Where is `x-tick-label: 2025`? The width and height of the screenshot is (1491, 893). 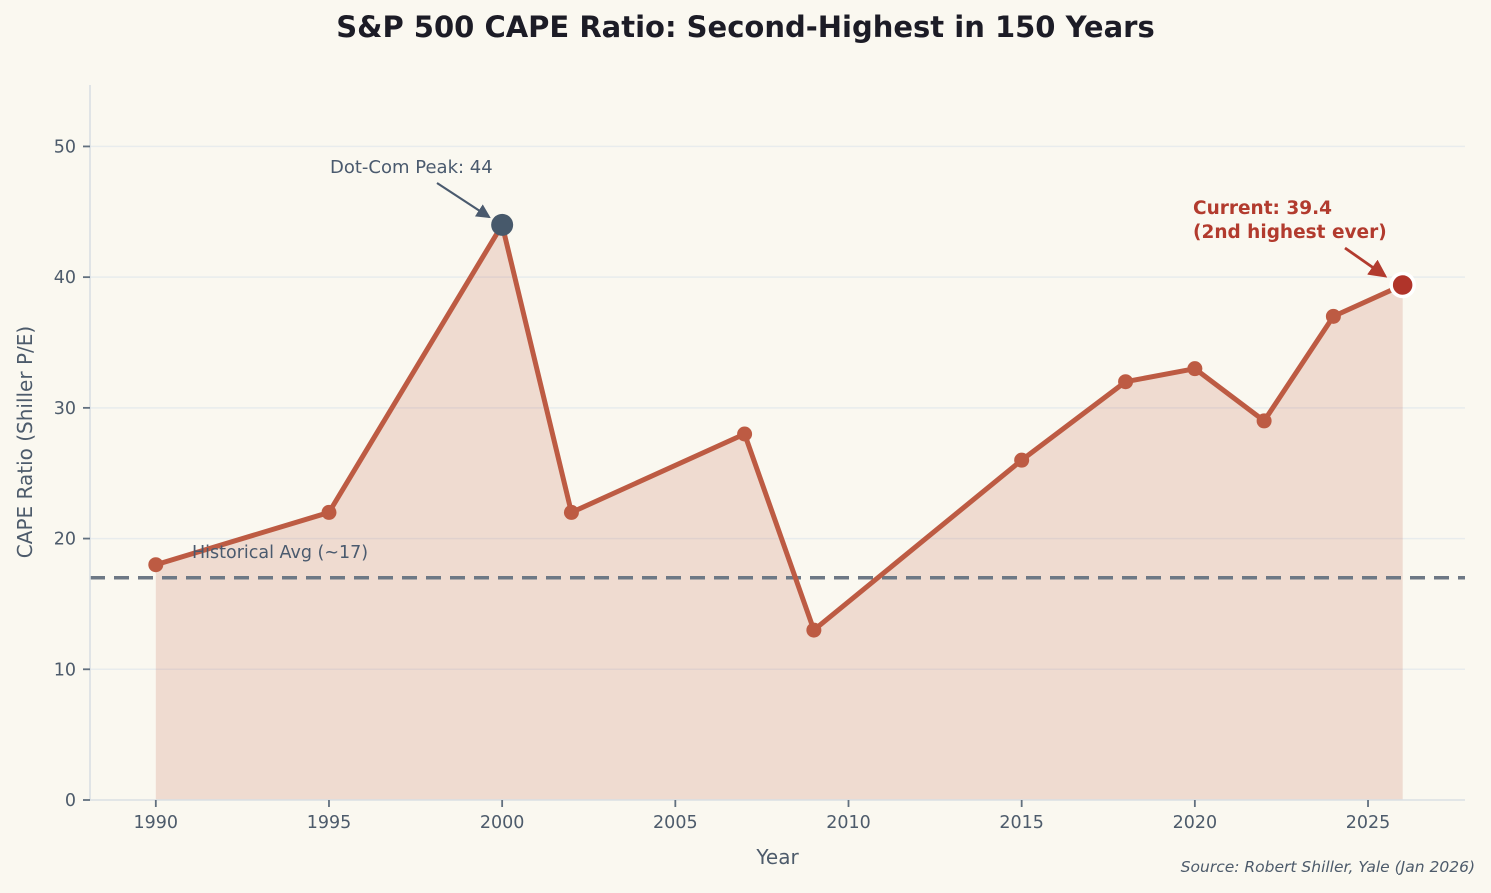 x-tick-label: 2025 is located at coordinates (1368, 823).